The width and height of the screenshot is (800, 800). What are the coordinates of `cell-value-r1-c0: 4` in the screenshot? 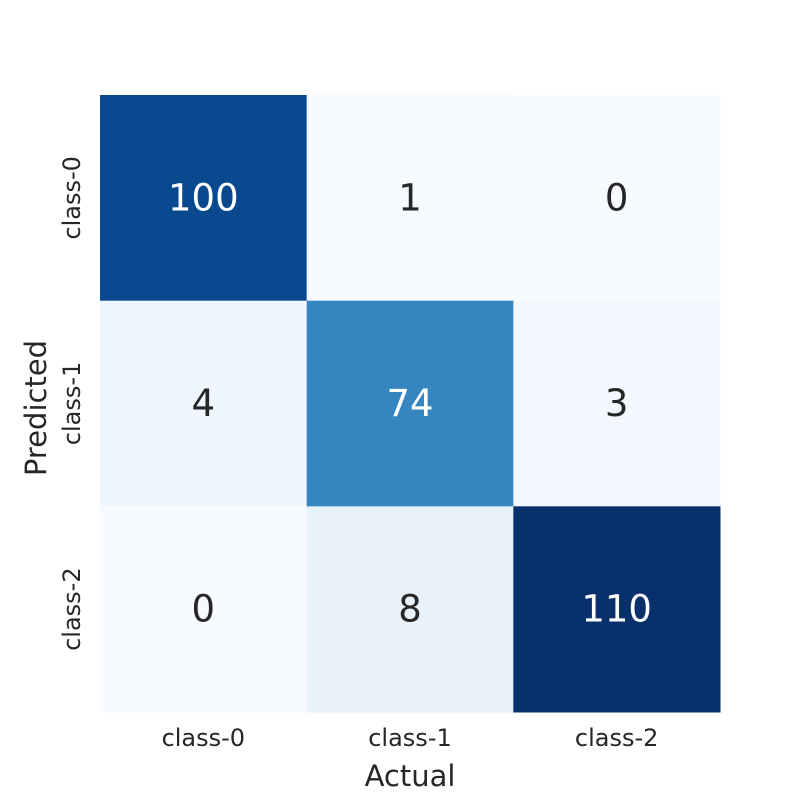 It's located at (204, 403).